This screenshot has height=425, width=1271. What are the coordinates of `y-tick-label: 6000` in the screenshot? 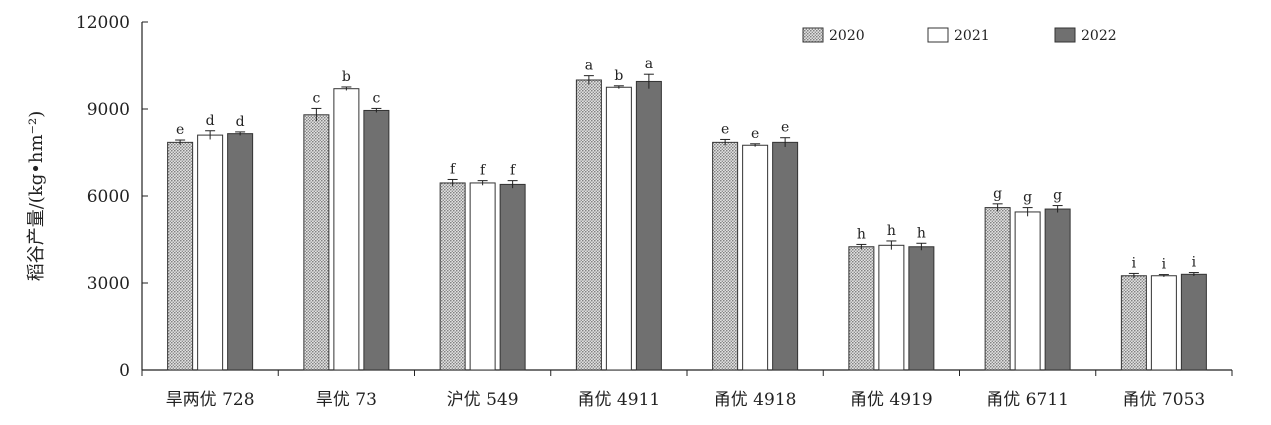 It's located at (108, 197).